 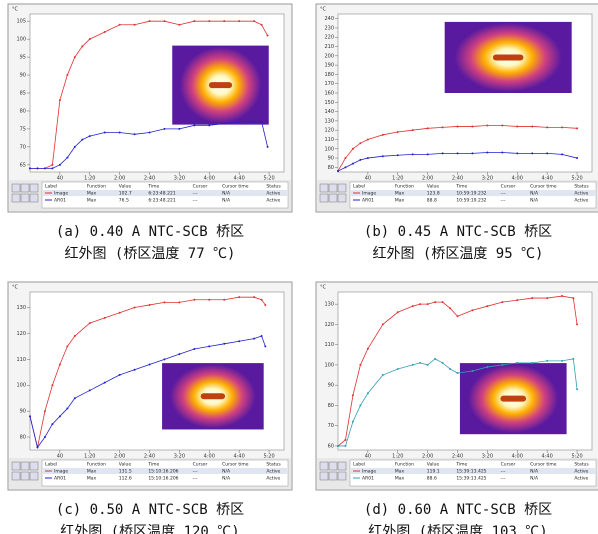 I want to click on y-tick-label: 80, so click(x=331, y=168).